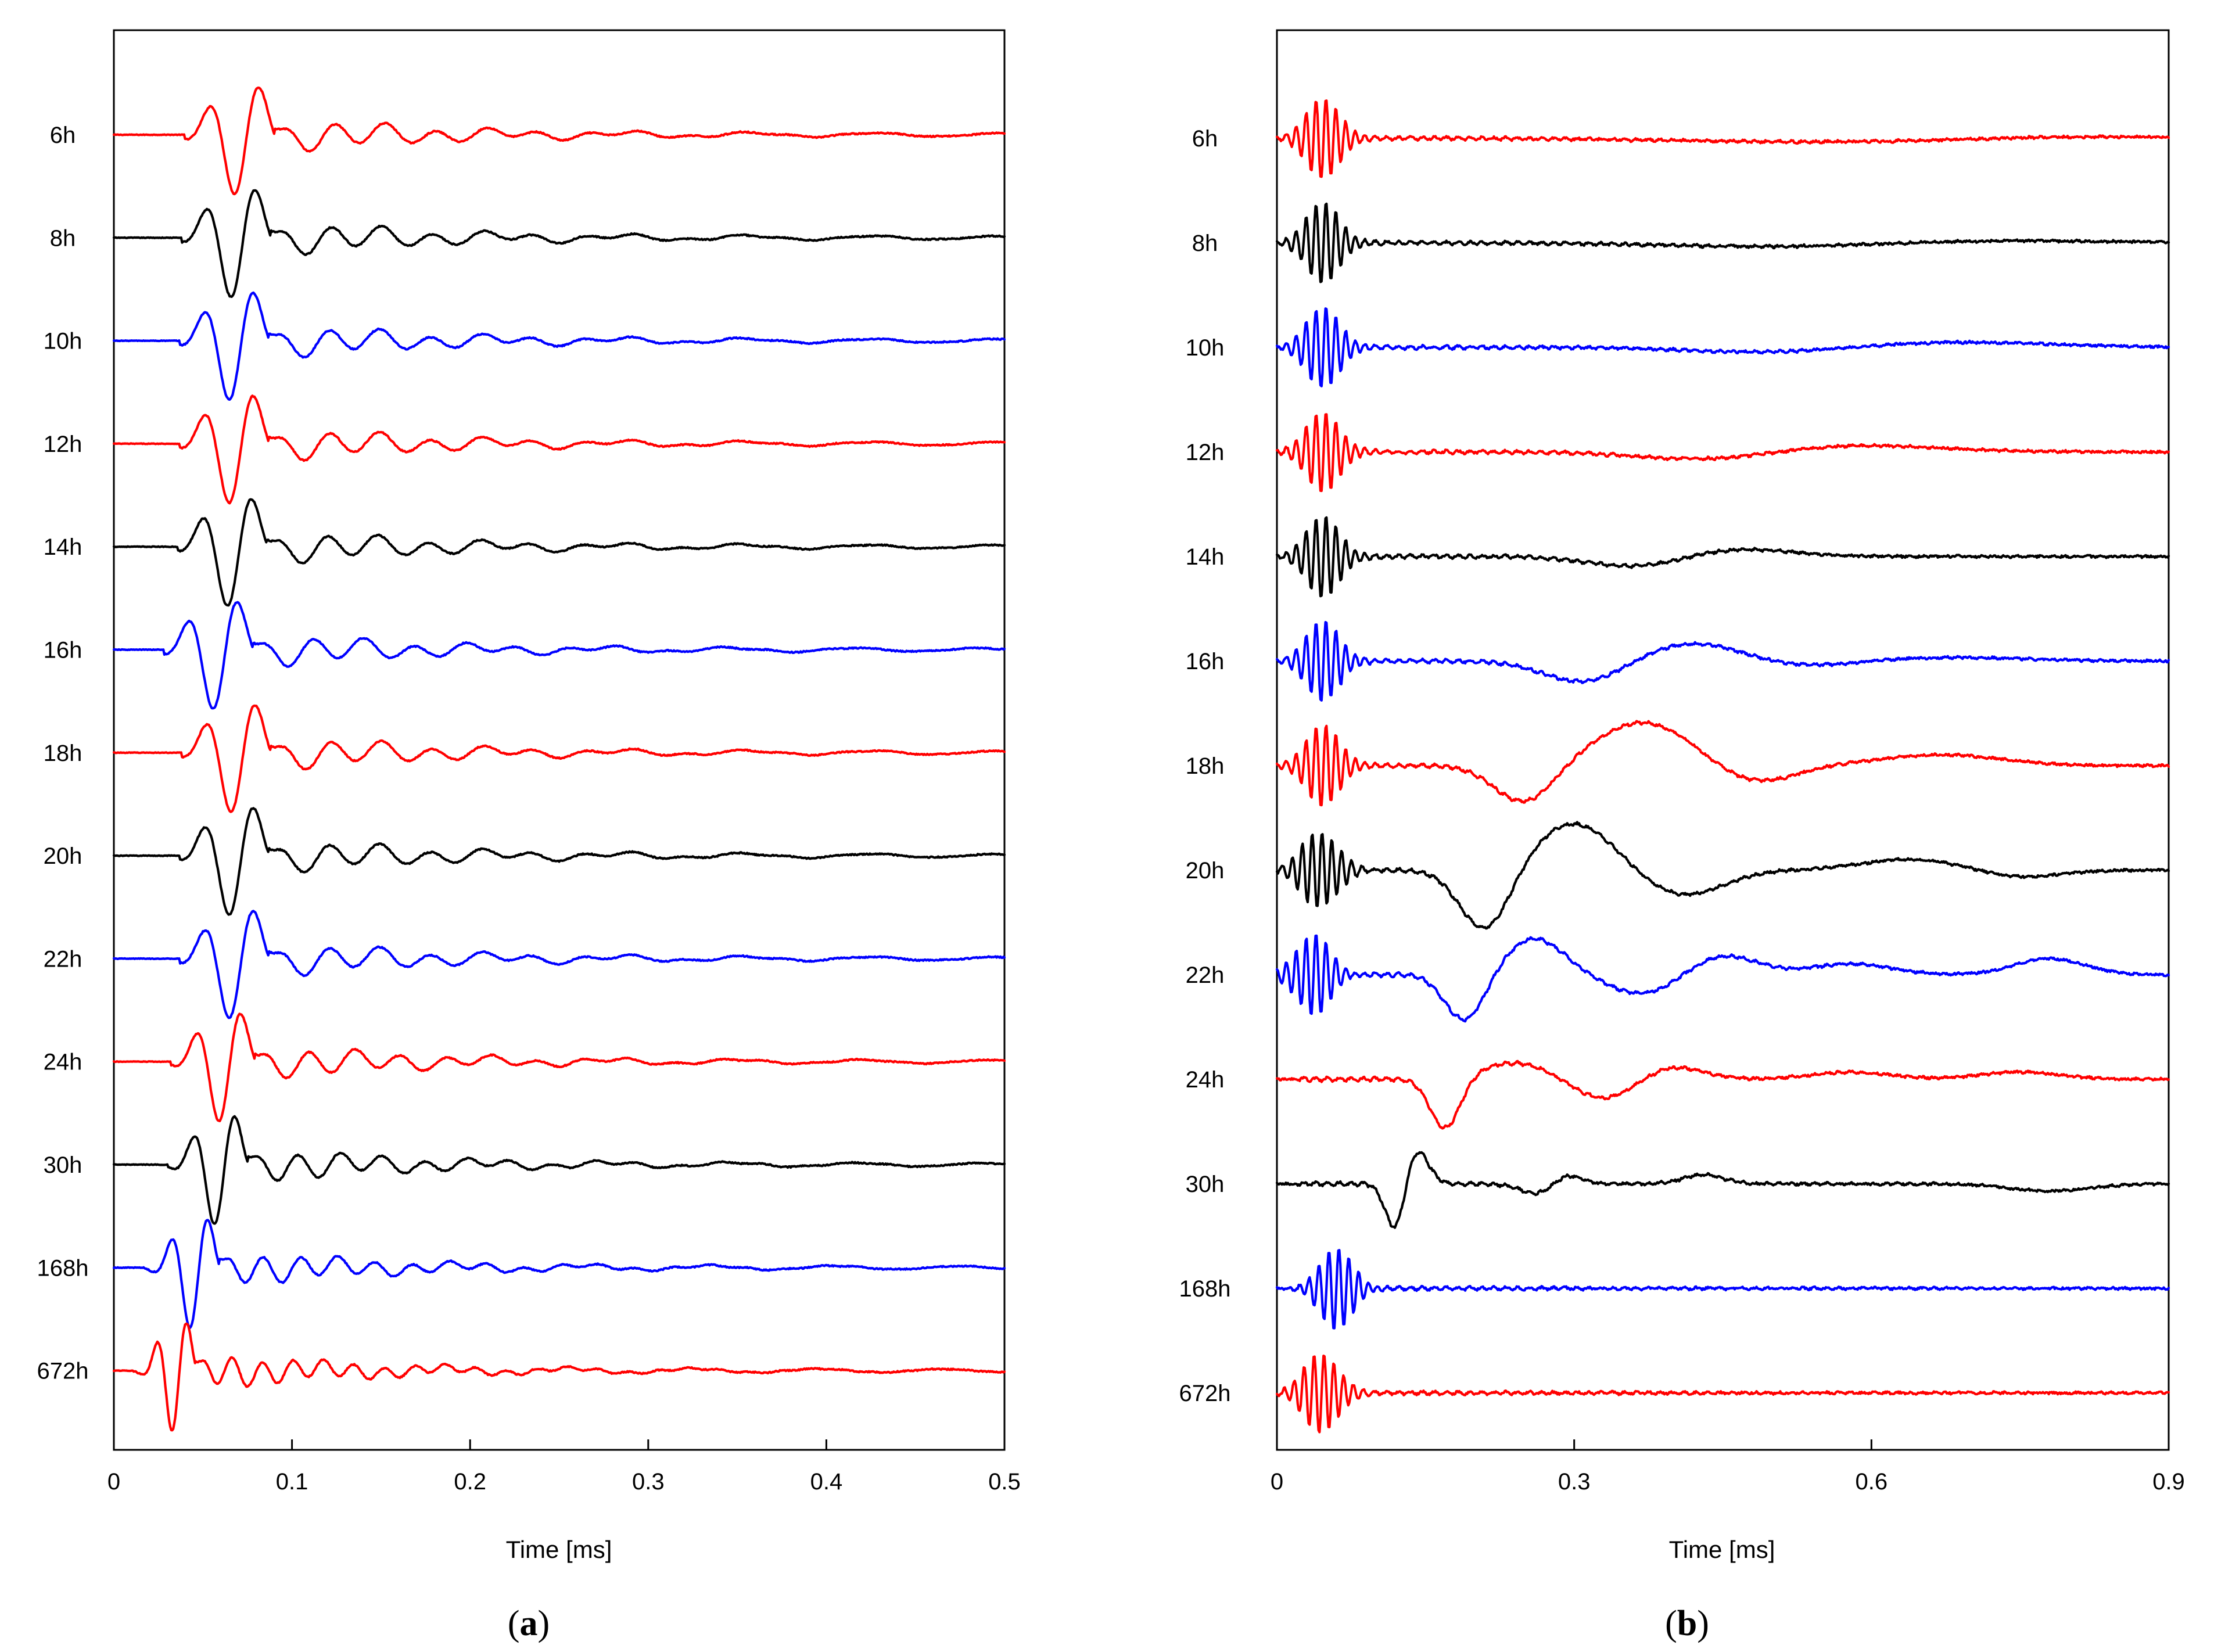 Image resolution: width=2214 pixels, height=1652 pixels. I want to click on panel-b-x-axis-title: Time [ms], so click(1722, 1549).